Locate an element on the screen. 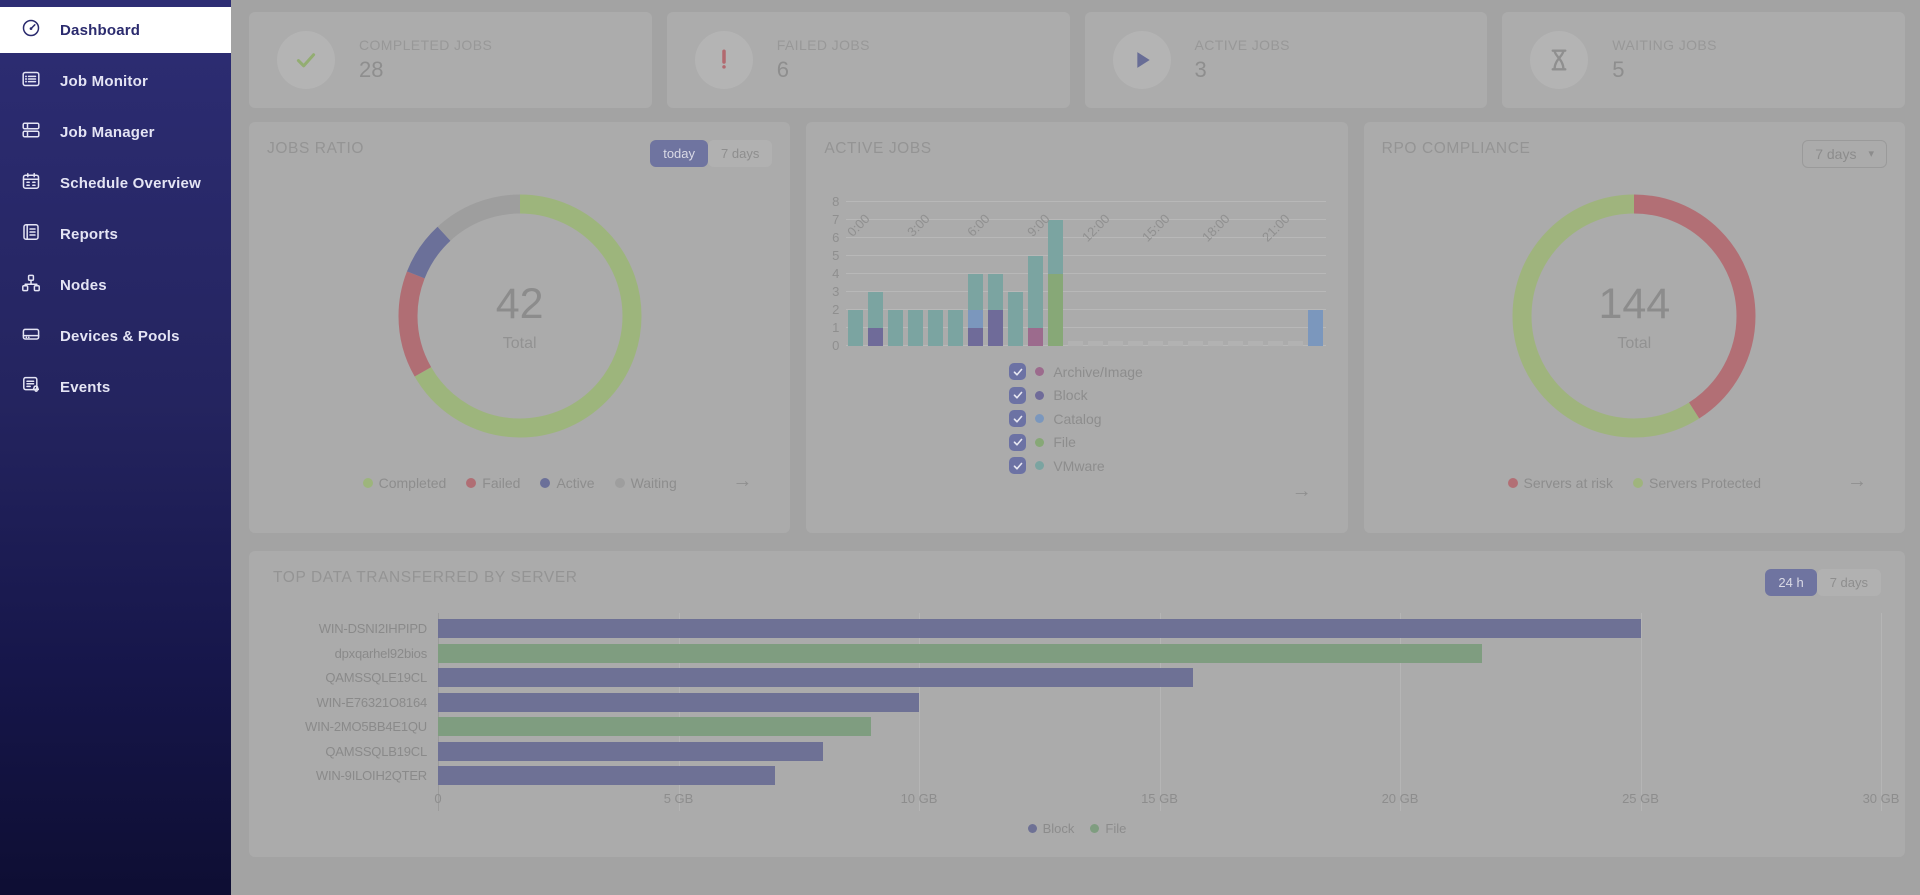  jobs-ratio-toggle-7days: 7 days is located at coordinates (740, 153).